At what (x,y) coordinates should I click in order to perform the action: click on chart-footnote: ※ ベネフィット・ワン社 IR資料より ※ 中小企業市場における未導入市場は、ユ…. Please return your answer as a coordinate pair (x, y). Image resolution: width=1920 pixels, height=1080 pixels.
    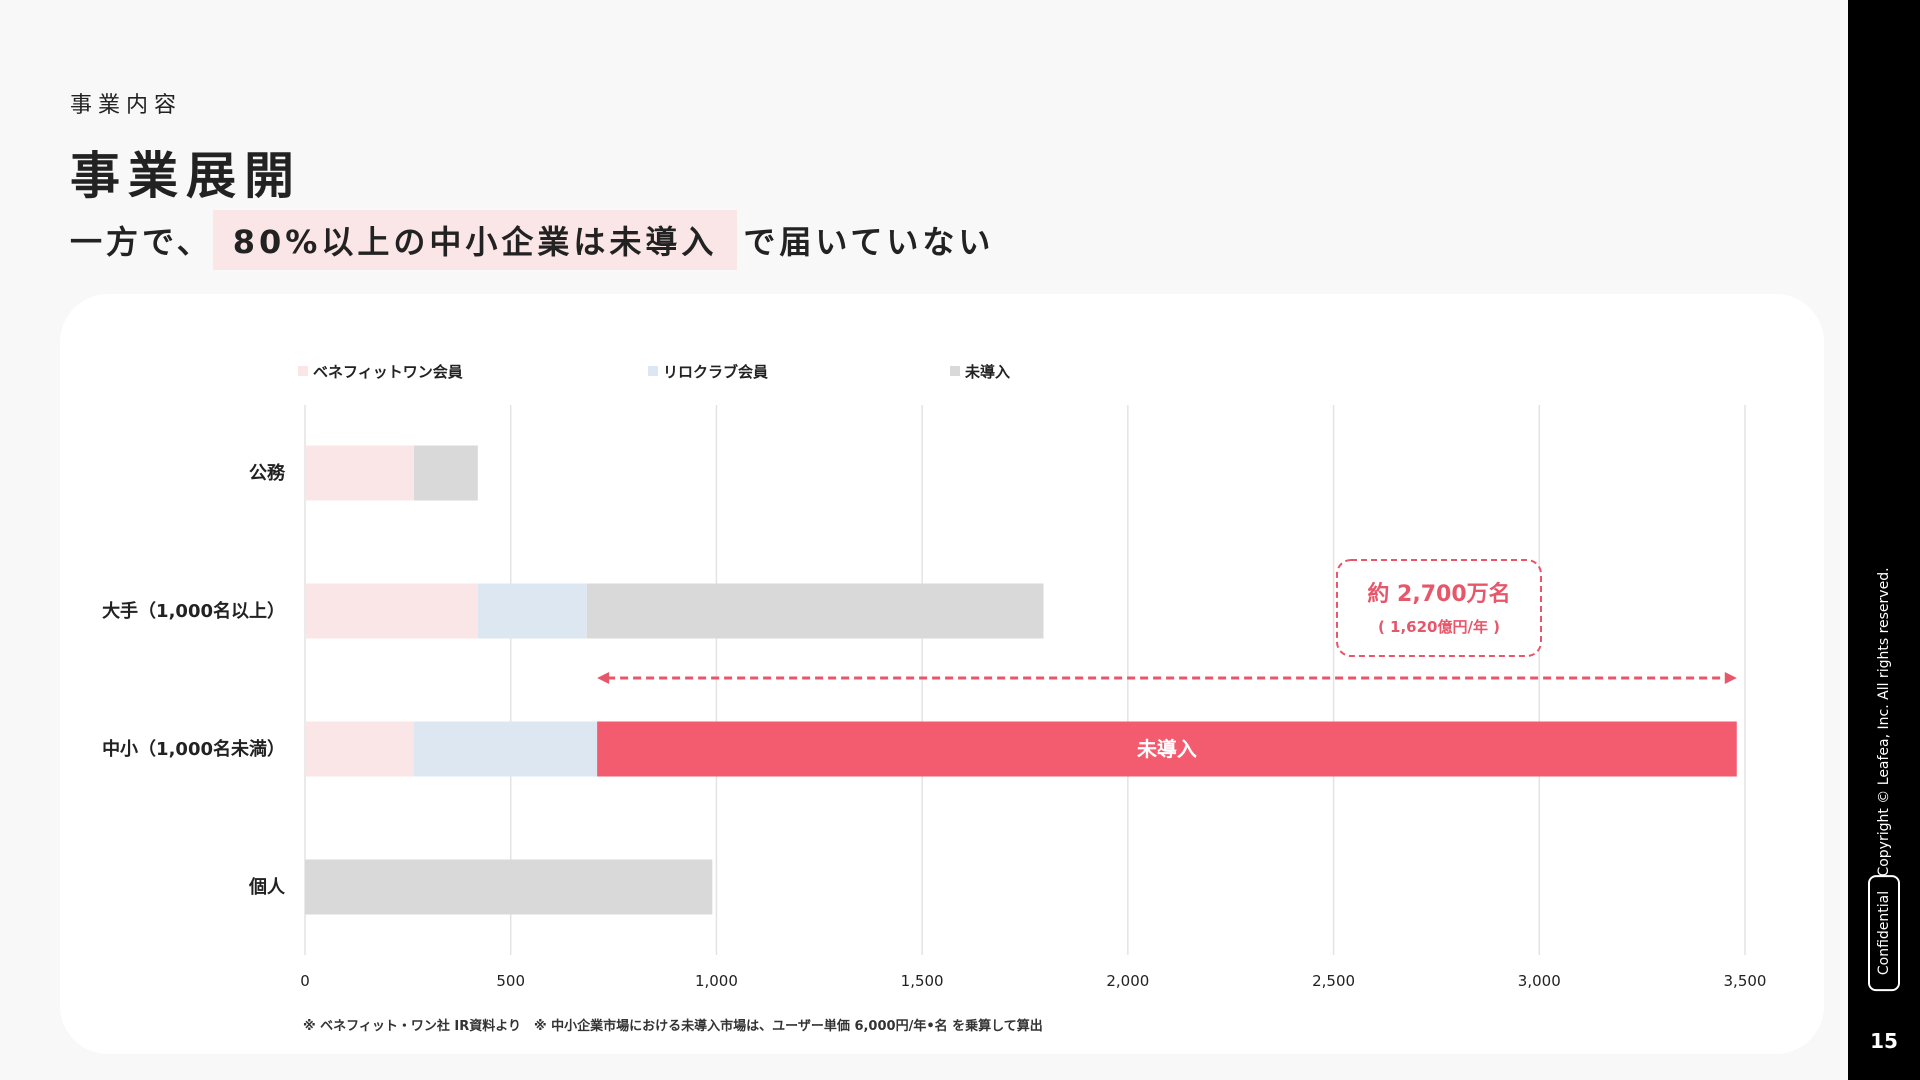
    Looking at the image, I should click on (673, 1026).